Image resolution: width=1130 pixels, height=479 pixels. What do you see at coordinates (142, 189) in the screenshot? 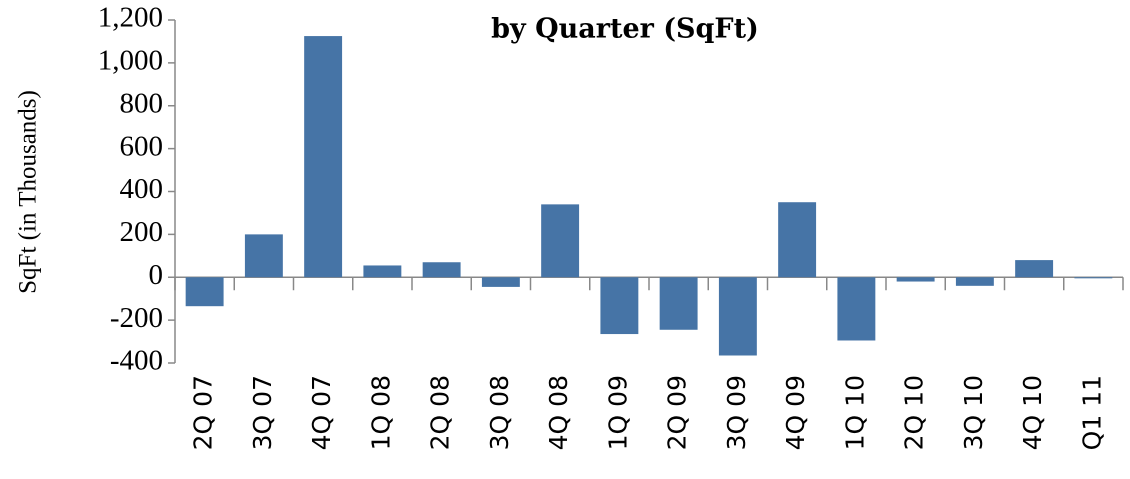
I see `y-tick-label: 400` at bounding box center [142, 189].